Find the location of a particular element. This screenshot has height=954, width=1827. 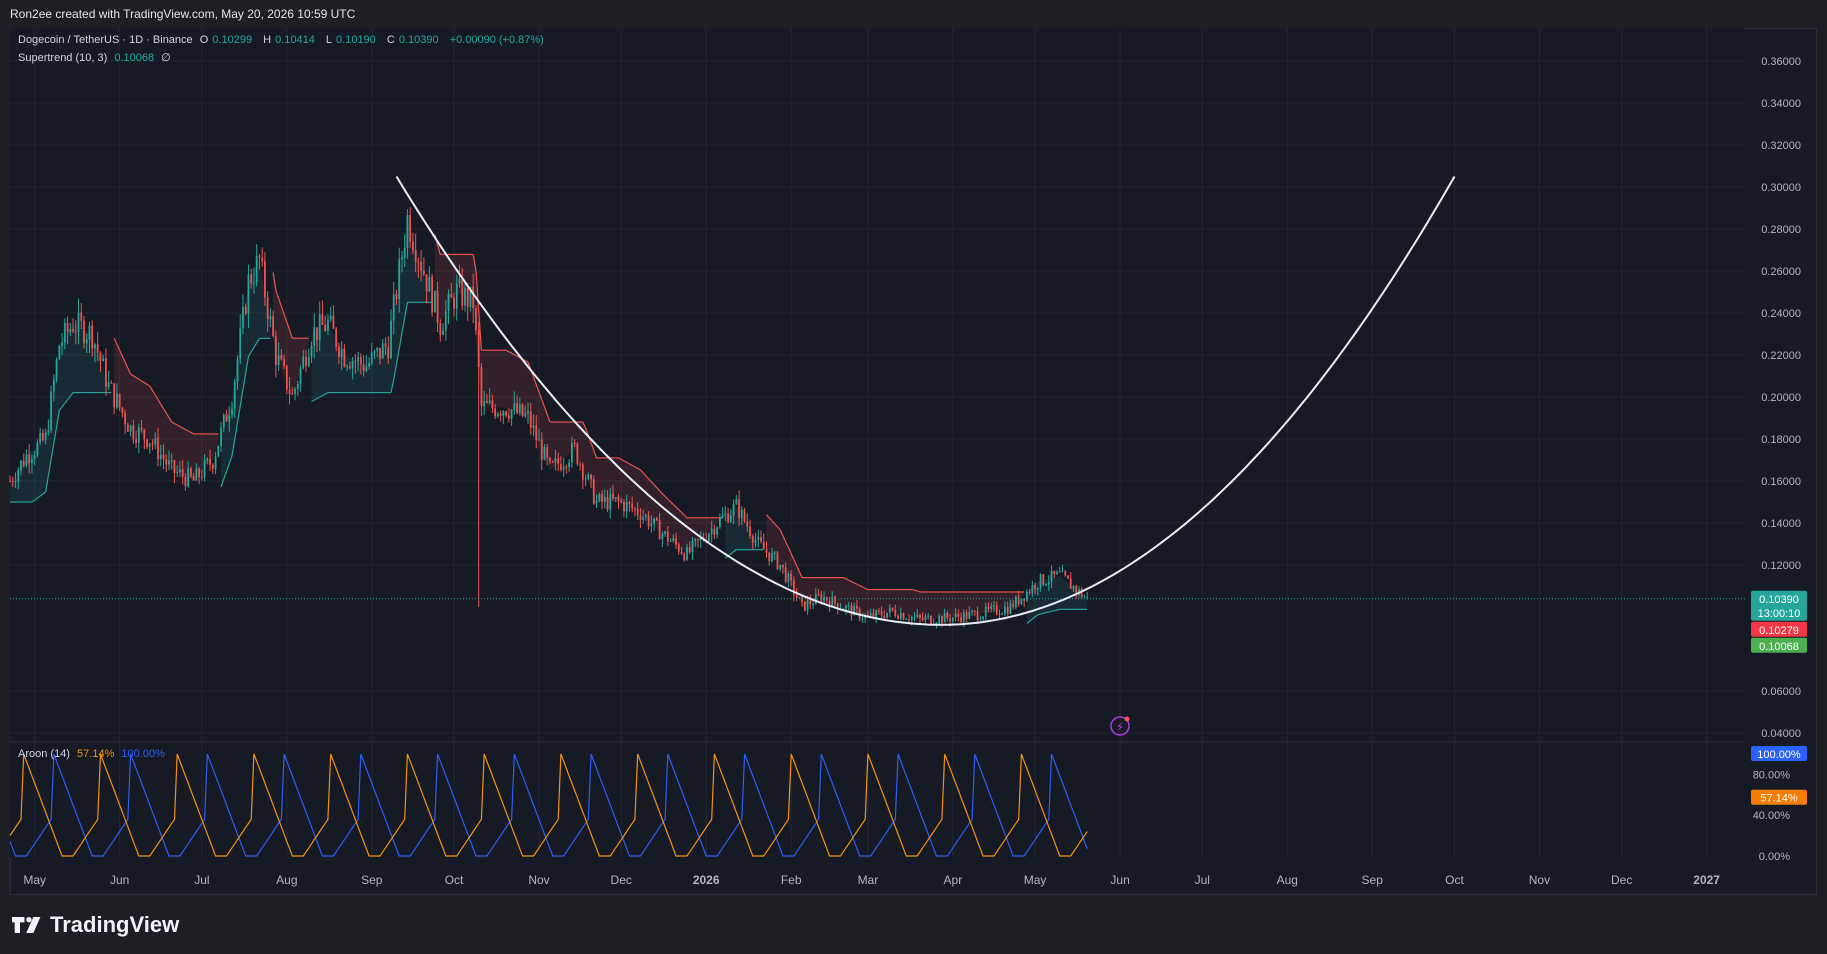

time-tick-label: Mar is located at coordinates (868, 880).